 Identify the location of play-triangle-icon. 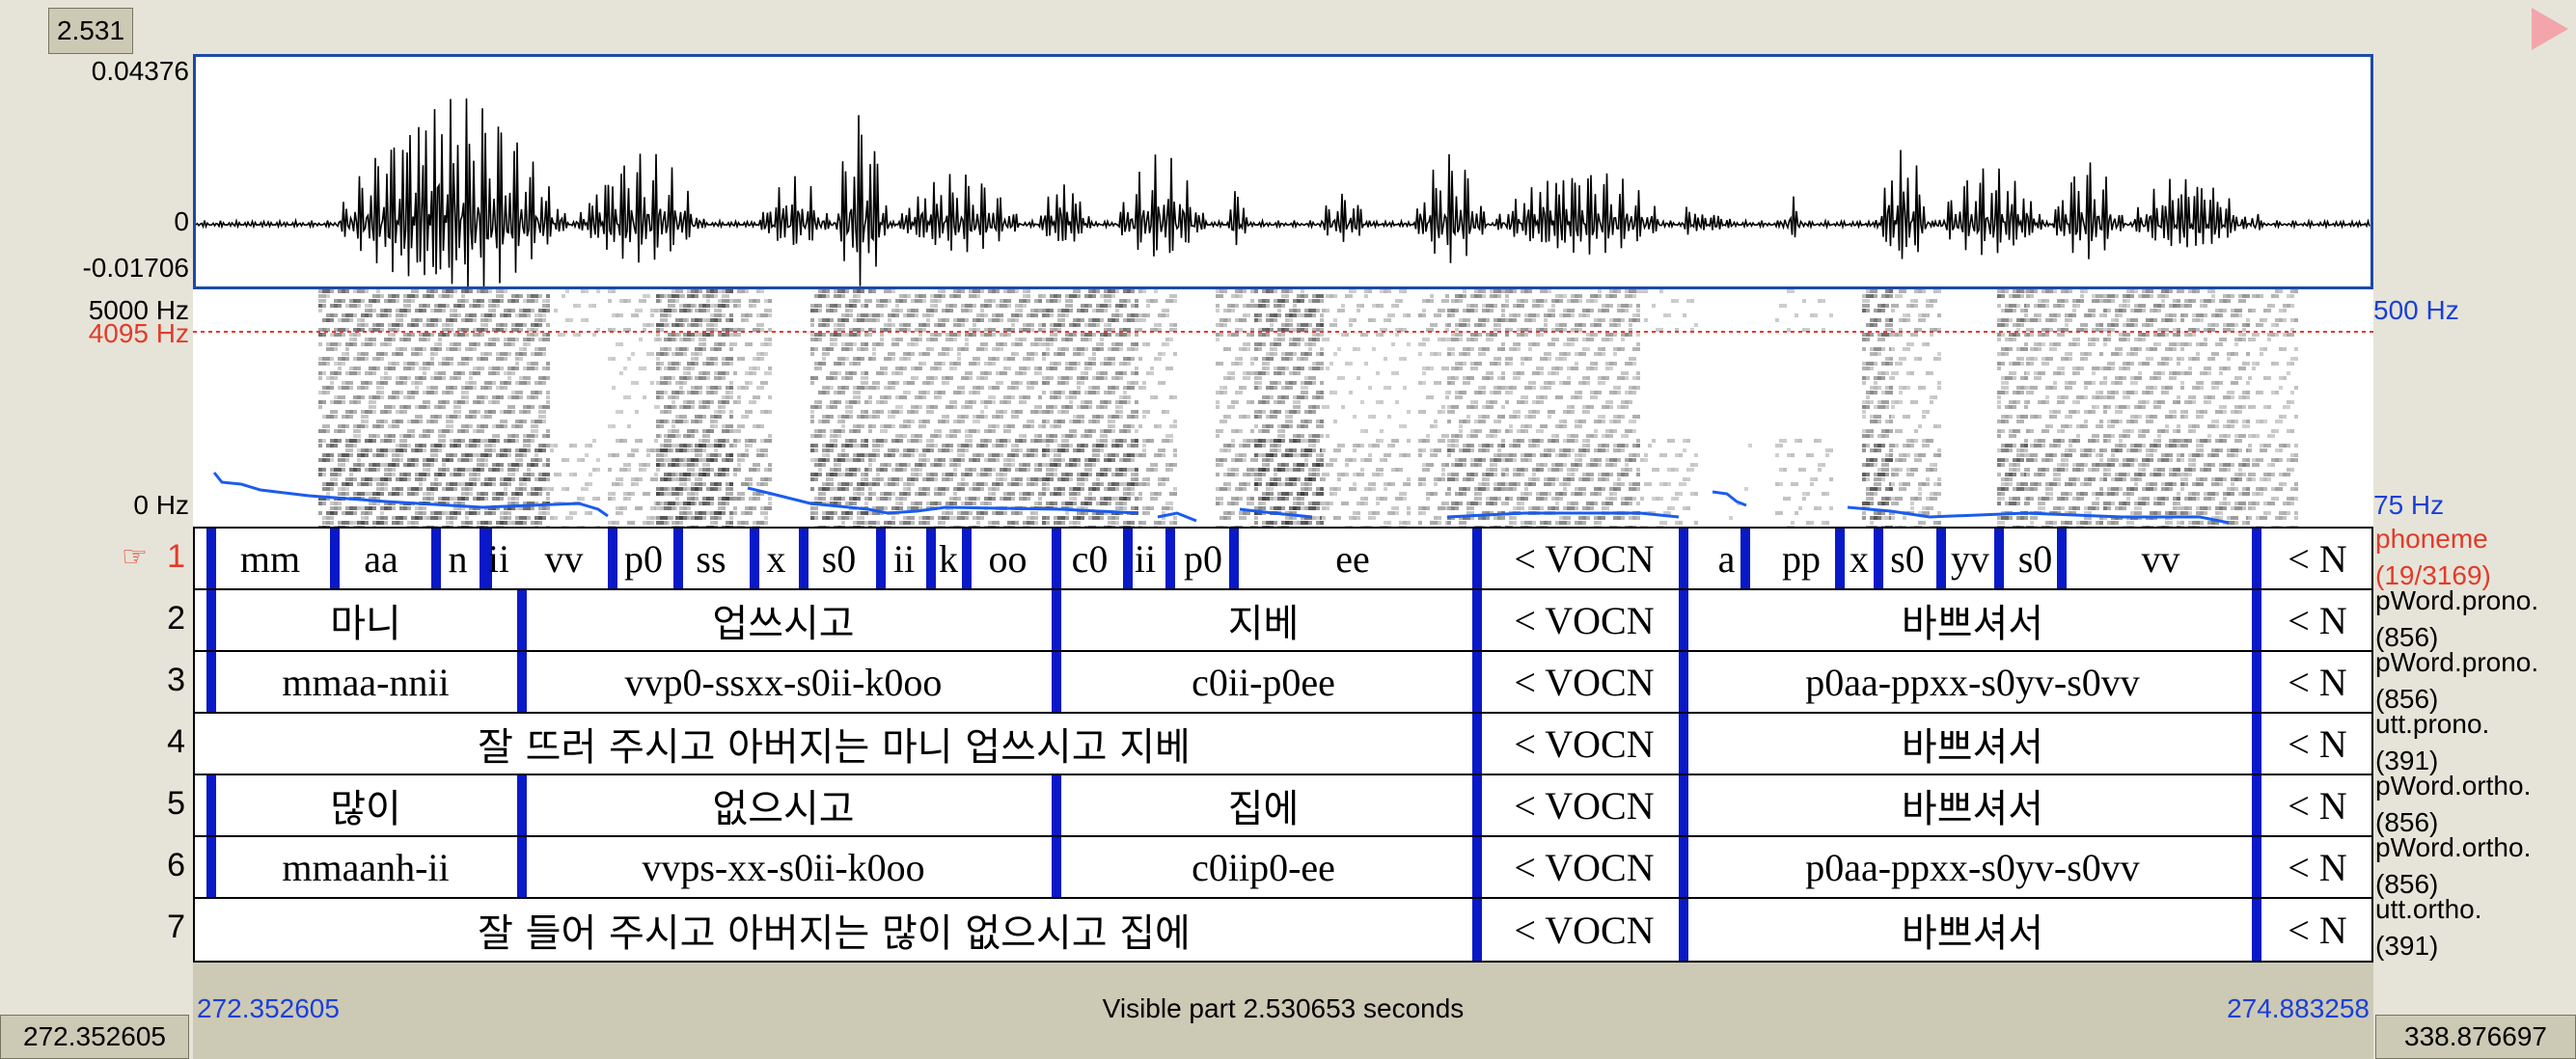
(2550, 29).